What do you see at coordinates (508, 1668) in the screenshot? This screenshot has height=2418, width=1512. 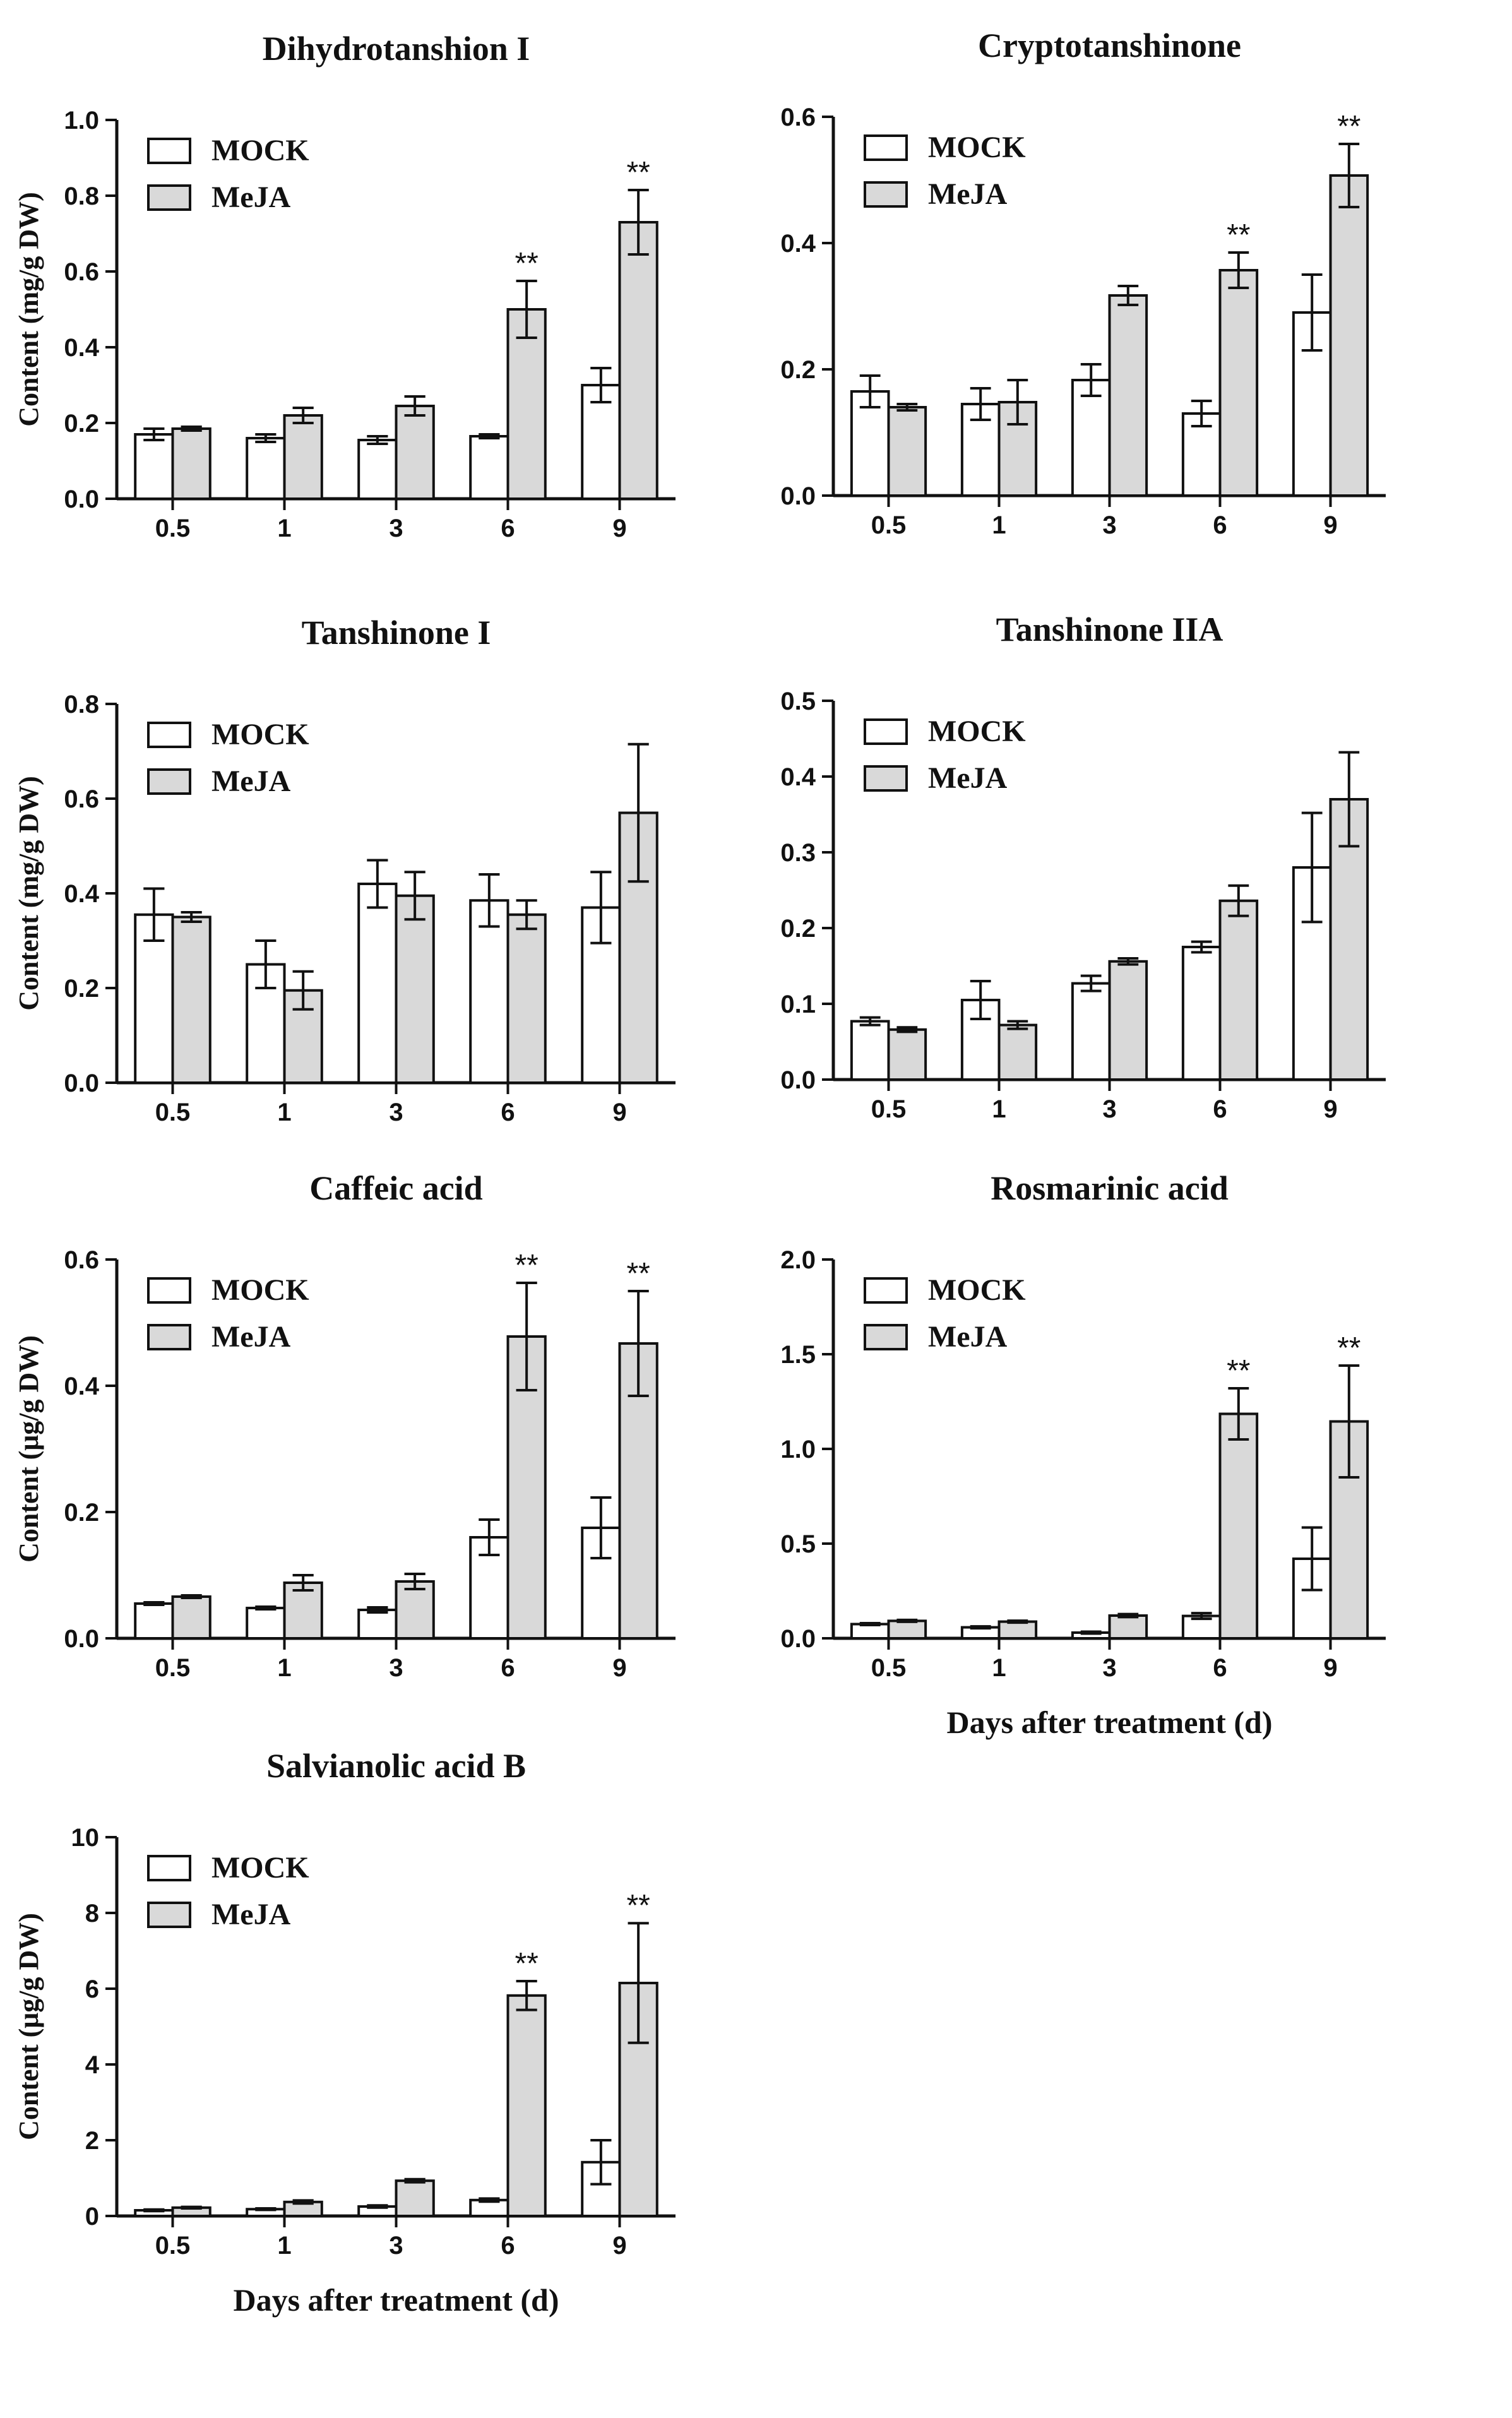 I see `x-tick-label: 6` at bounding box center [508, 1668].